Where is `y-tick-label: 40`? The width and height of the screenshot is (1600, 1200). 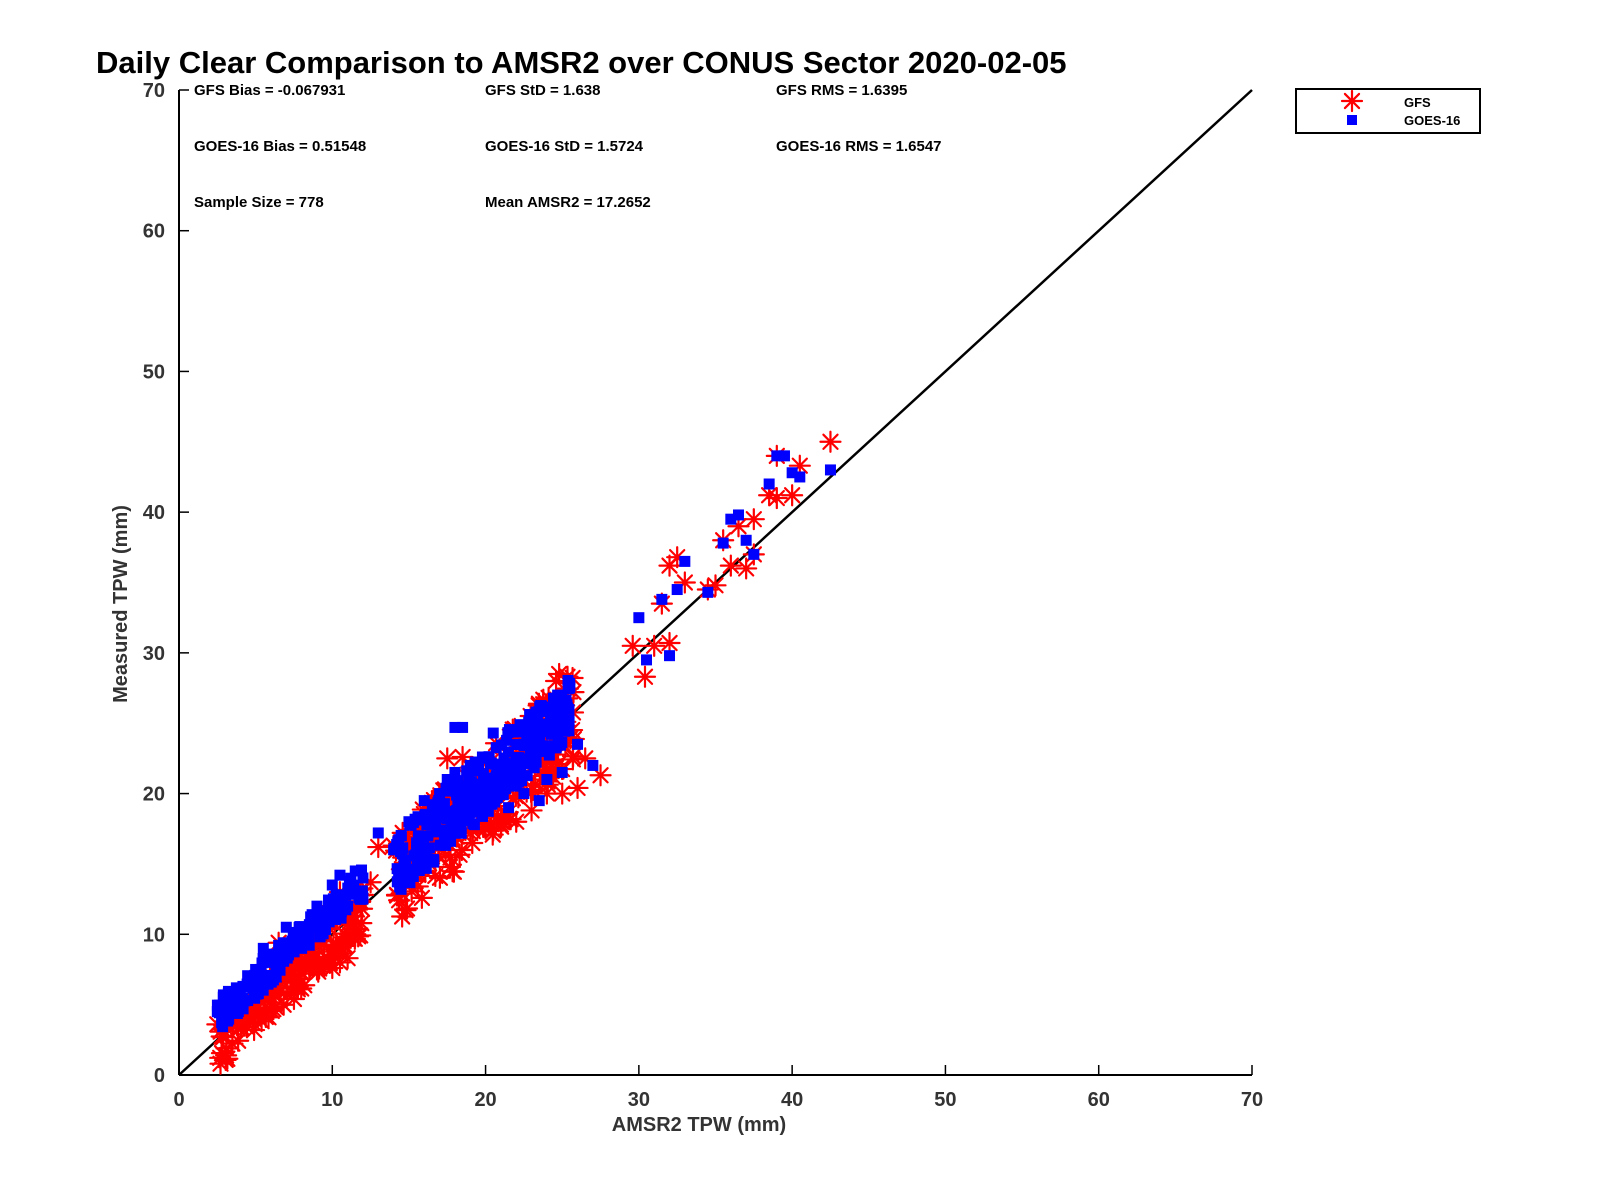
y-tick-label: 40 is located at coordinates (154, 513).